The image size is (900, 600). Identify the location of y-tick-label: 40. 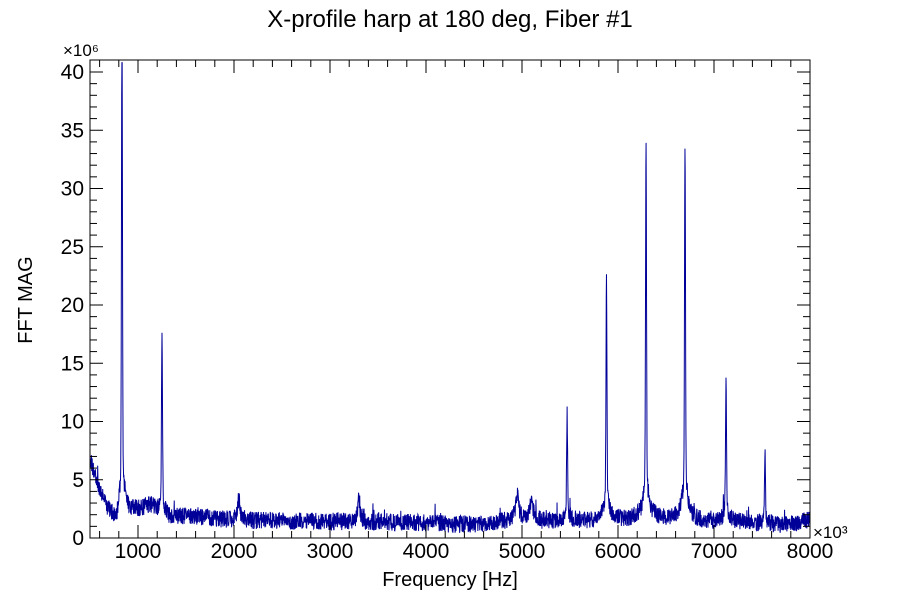
(72, 72).